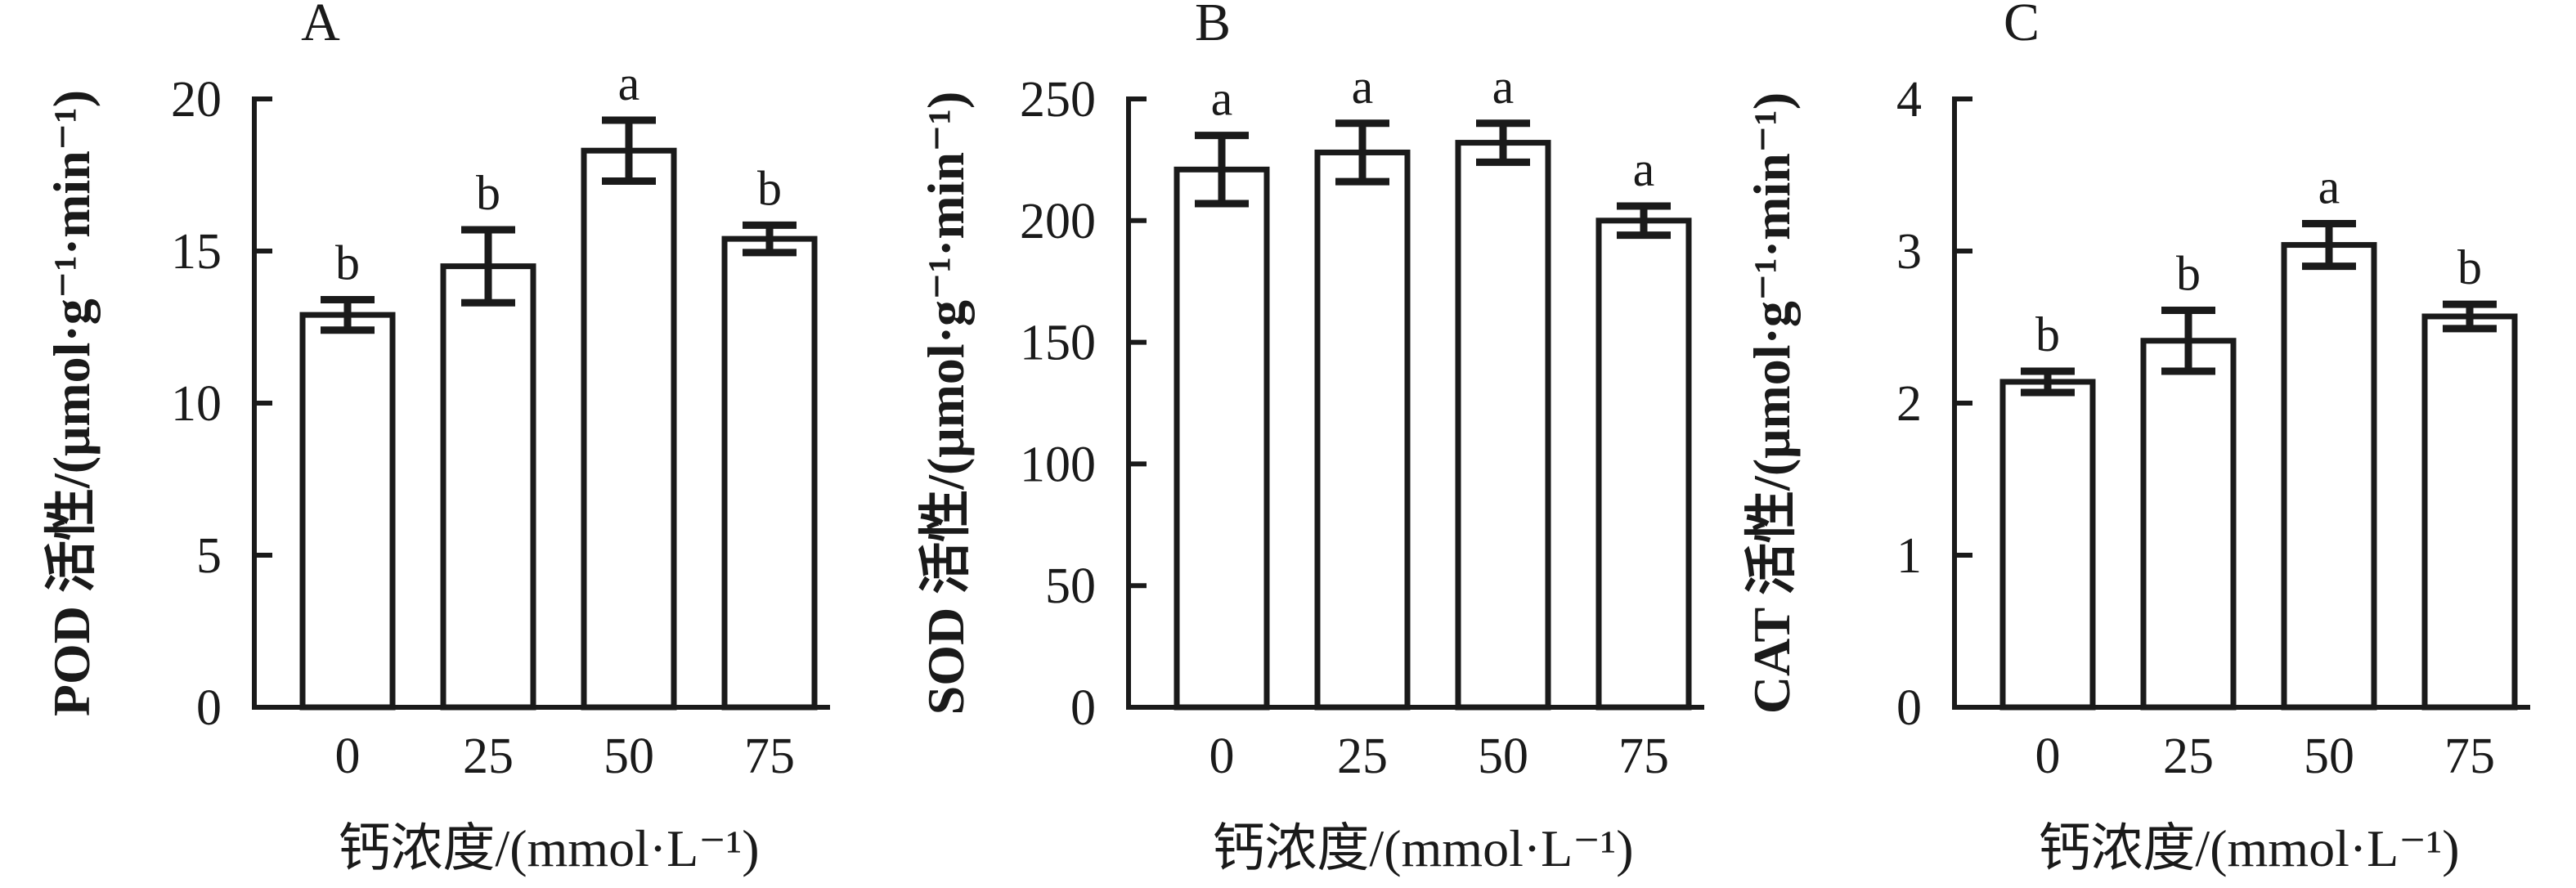  I want to click on panel-c-x-axis-title: 钙浓度/(mmol·L⁻¹), so click(2249, 848).